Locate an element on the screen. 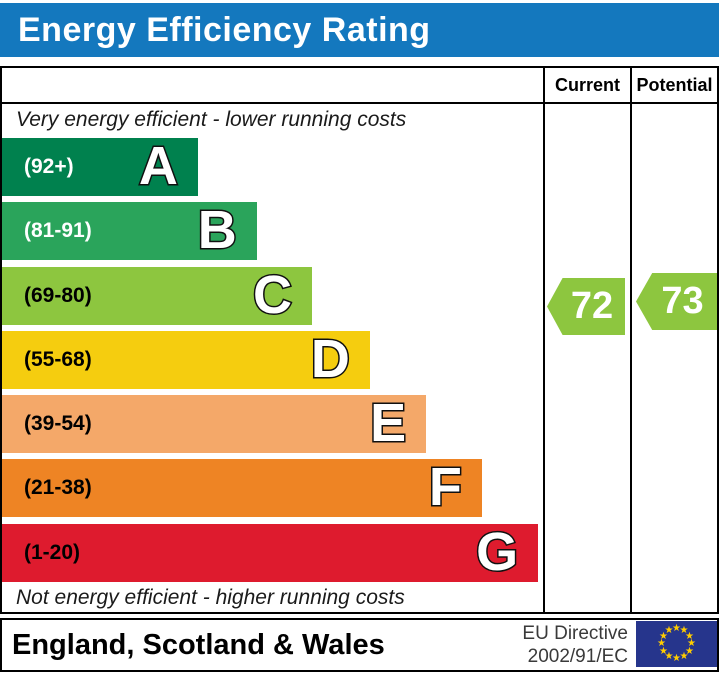 Image resolution: width=719 pixels, height=675 pixels. eu-directive-label: EU Directive 2002/91/EC is located at coordinates (575, 645).